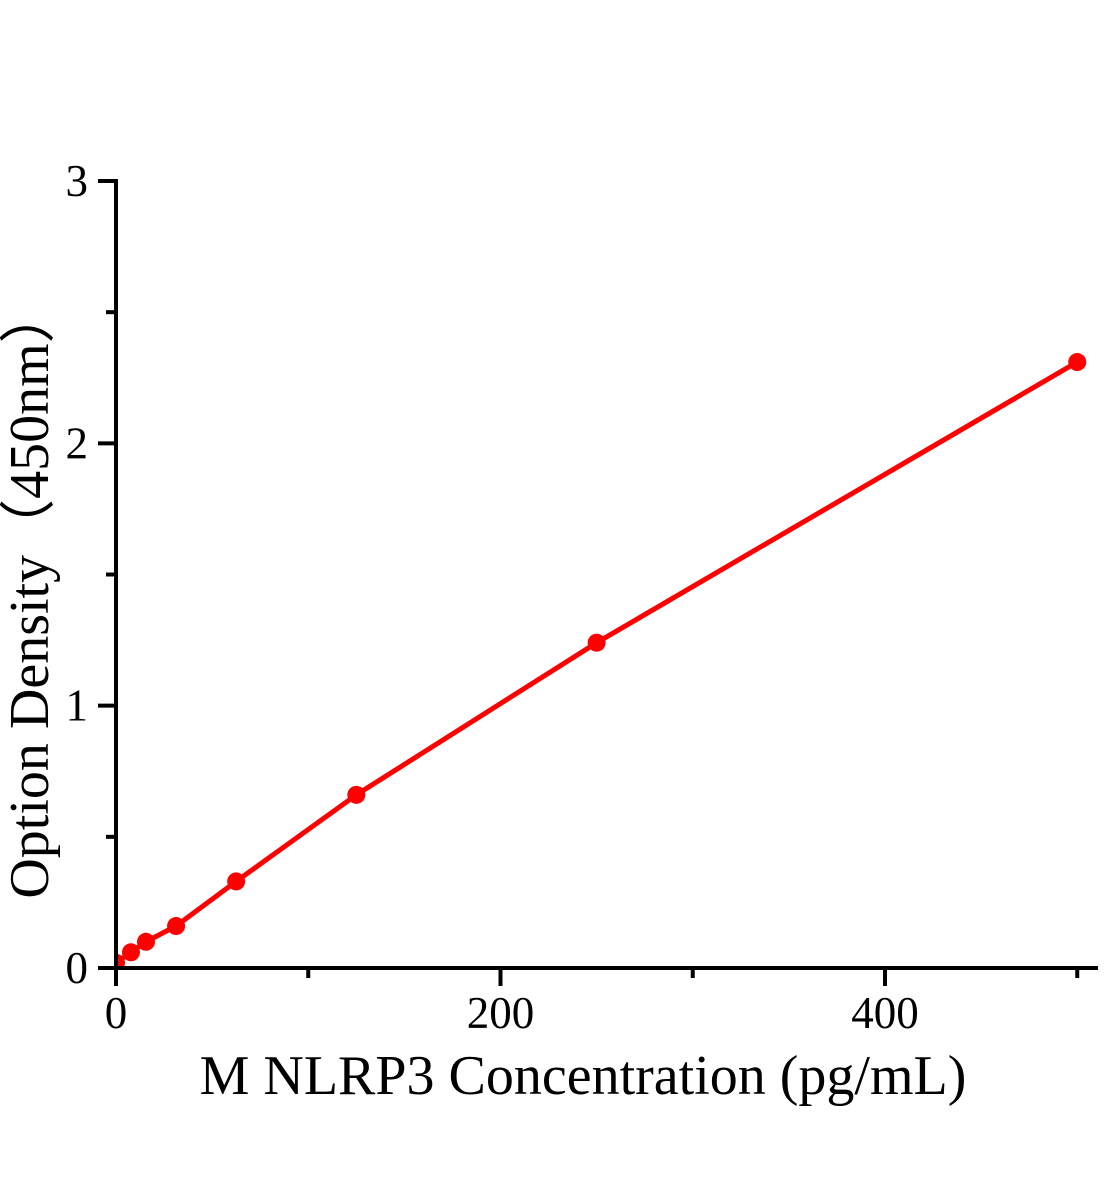  I want to click on x-tick-label: 0, so click(116, 1013).